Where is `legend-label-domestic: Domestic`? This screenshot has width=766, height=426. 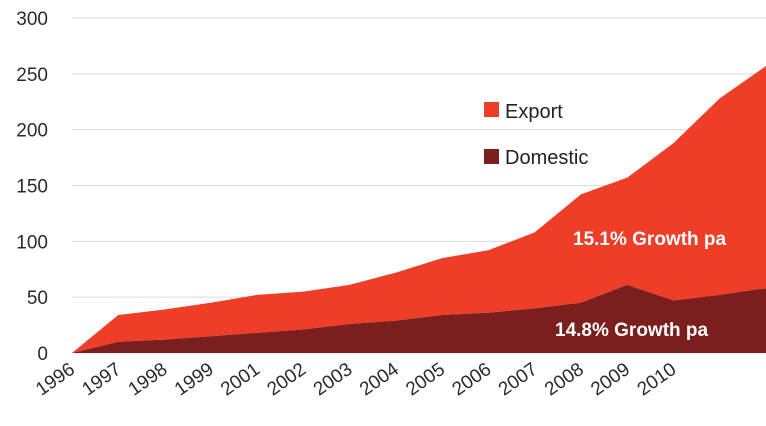 legend-label-domestic: Domestic is located at coordinates (546, 158).